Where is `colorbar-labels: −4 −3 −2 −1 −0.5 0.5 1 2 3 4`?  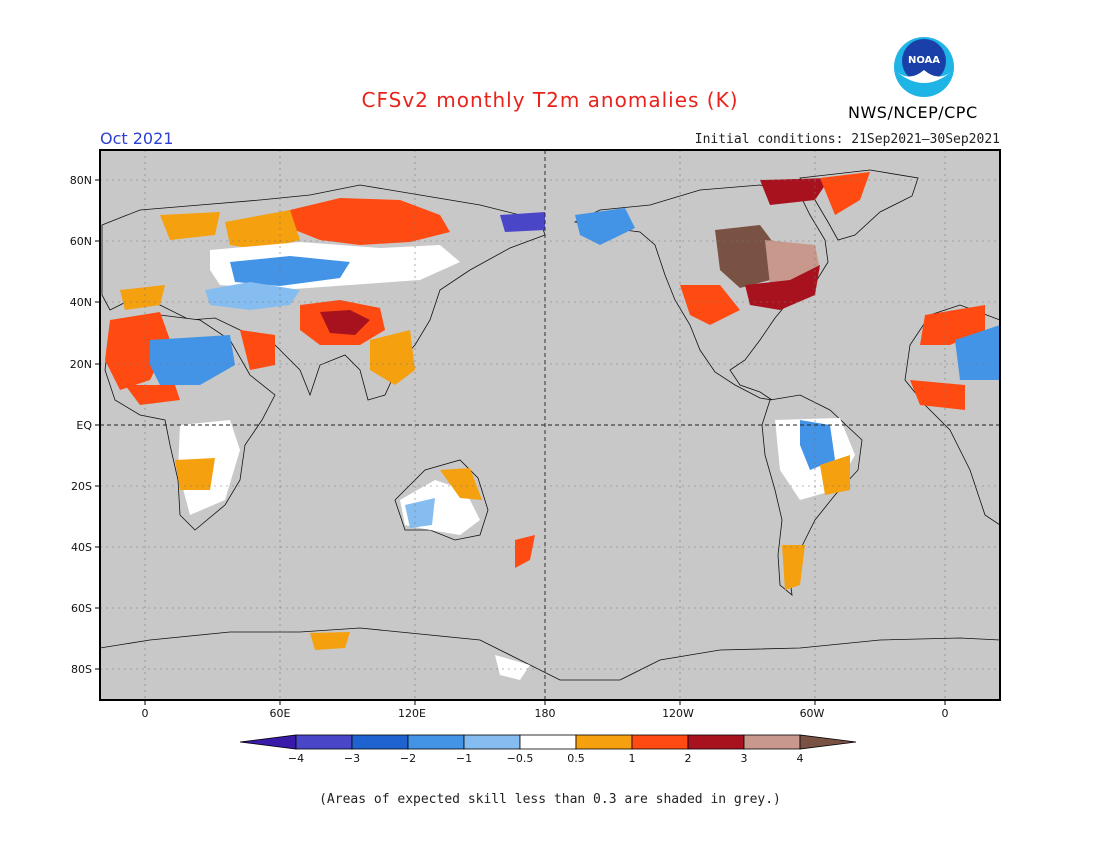 colorbar-labels: −4 −3 −2 −1 −0.5 0.5 1 2 3 4 is located at coordinates (546, 758).